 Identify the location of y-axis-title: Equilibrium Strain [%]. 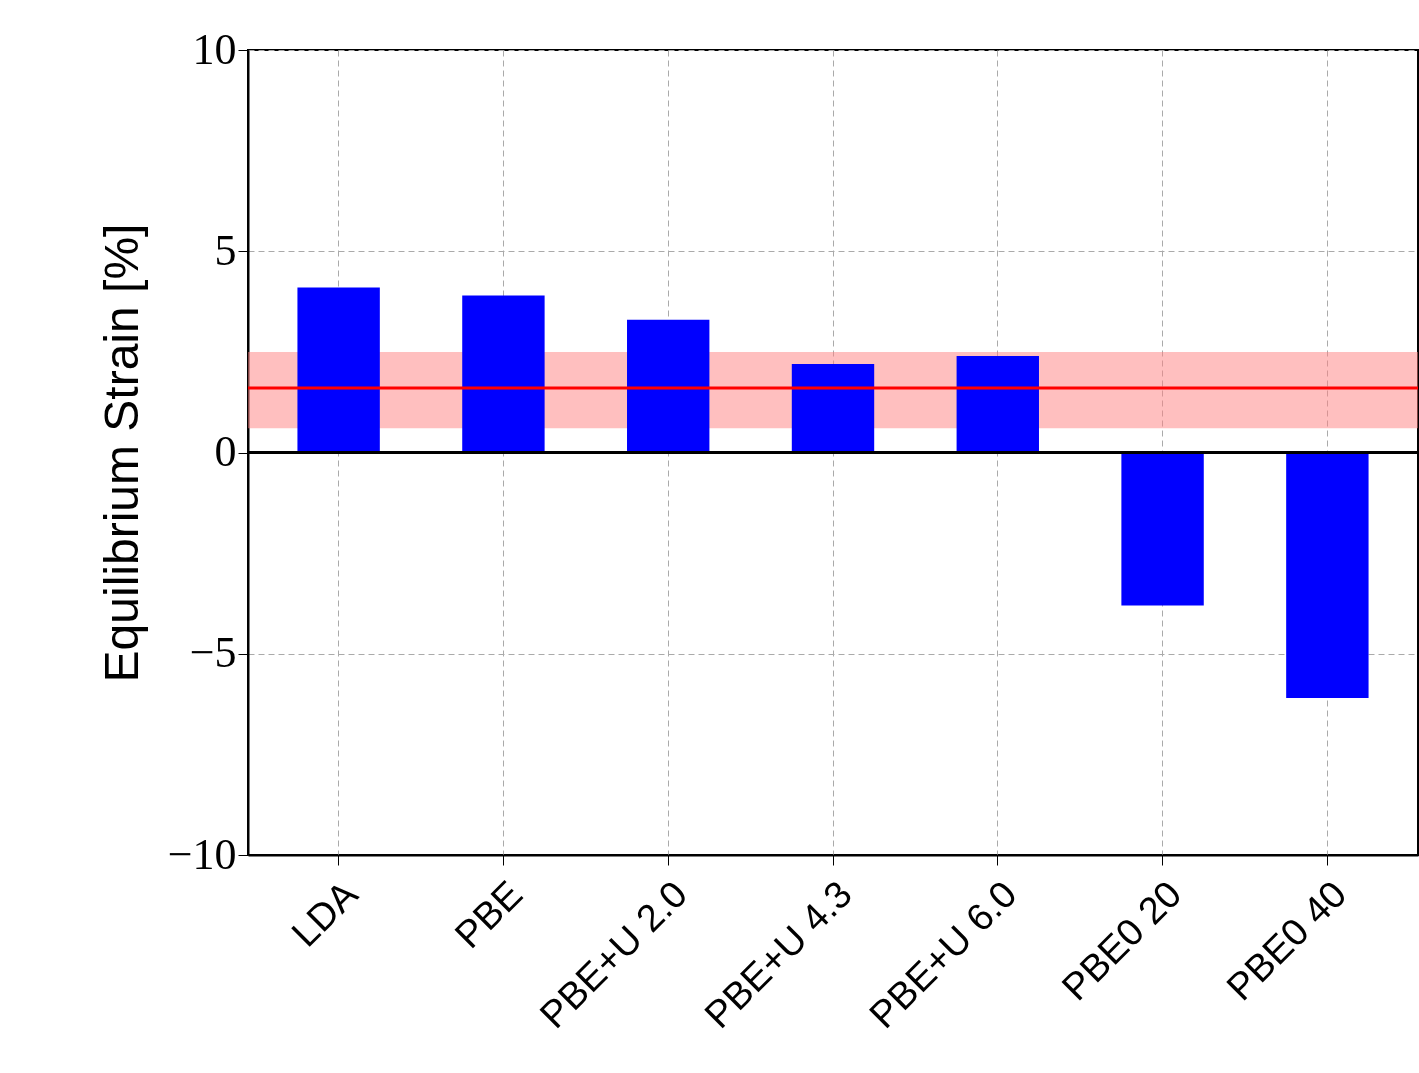
(121, 453).